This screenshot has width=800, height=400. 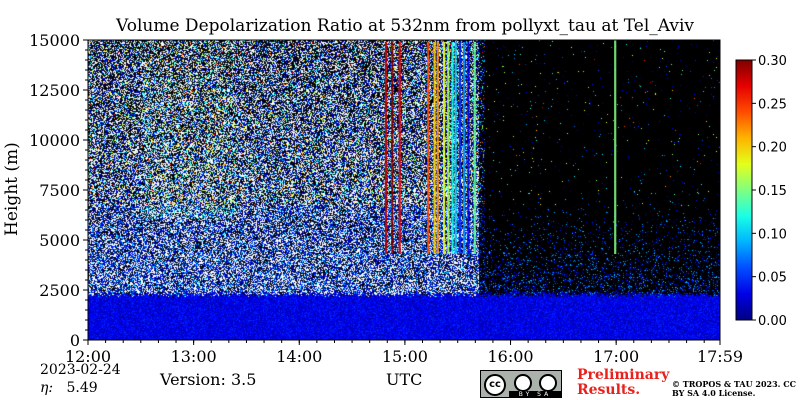 What do you see at coordinates (772, 234) in the screenshot?
I see `colorbar-tick-label: 0.10` at bounding box center [772, 234].